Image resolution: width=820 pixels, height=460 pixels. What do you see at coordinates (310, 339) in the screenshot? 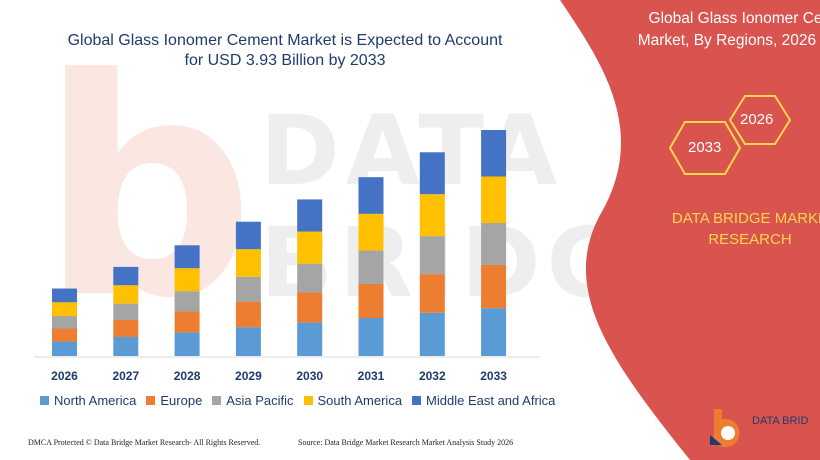
I see `bar-segment-2030-north-america` at bounding box center [310, 339].